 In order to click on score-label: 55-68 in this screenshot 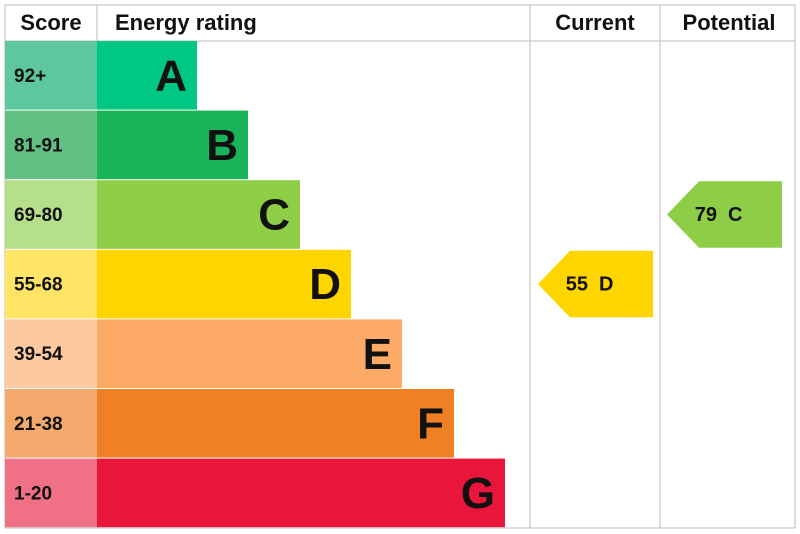, I will do `click(38, 285)`.